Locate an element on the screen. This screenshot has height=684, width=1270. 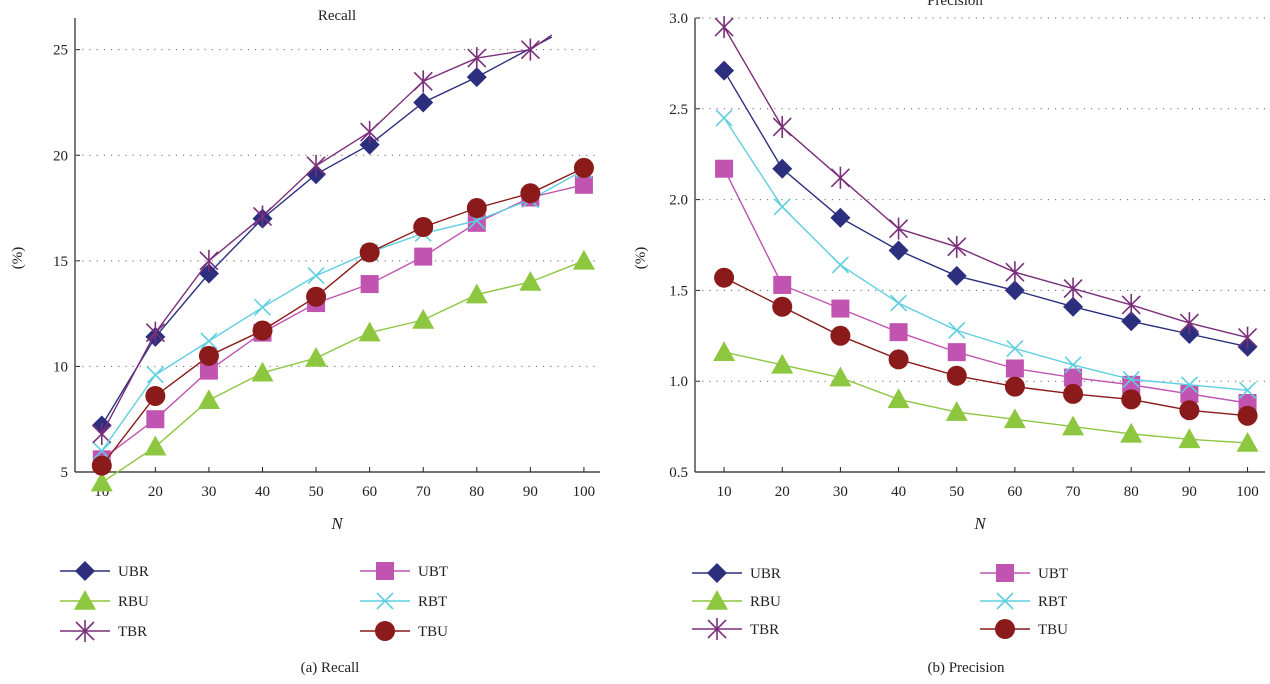
legend-item-rbt: RBT is located at coordinates (403, 601).